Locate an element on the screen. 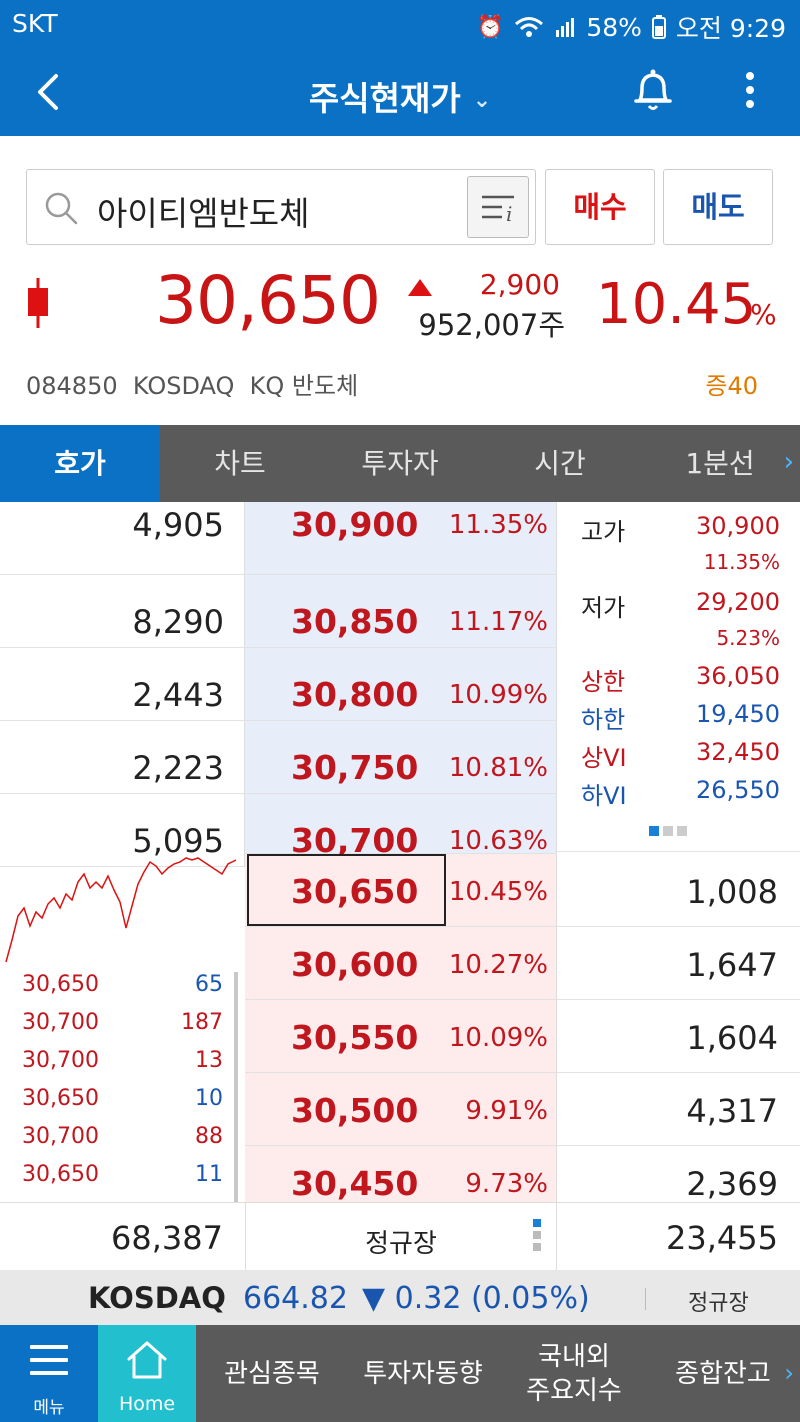  ask-row: 2,223 30,750 10.81% is located at coordinates (400, 757).